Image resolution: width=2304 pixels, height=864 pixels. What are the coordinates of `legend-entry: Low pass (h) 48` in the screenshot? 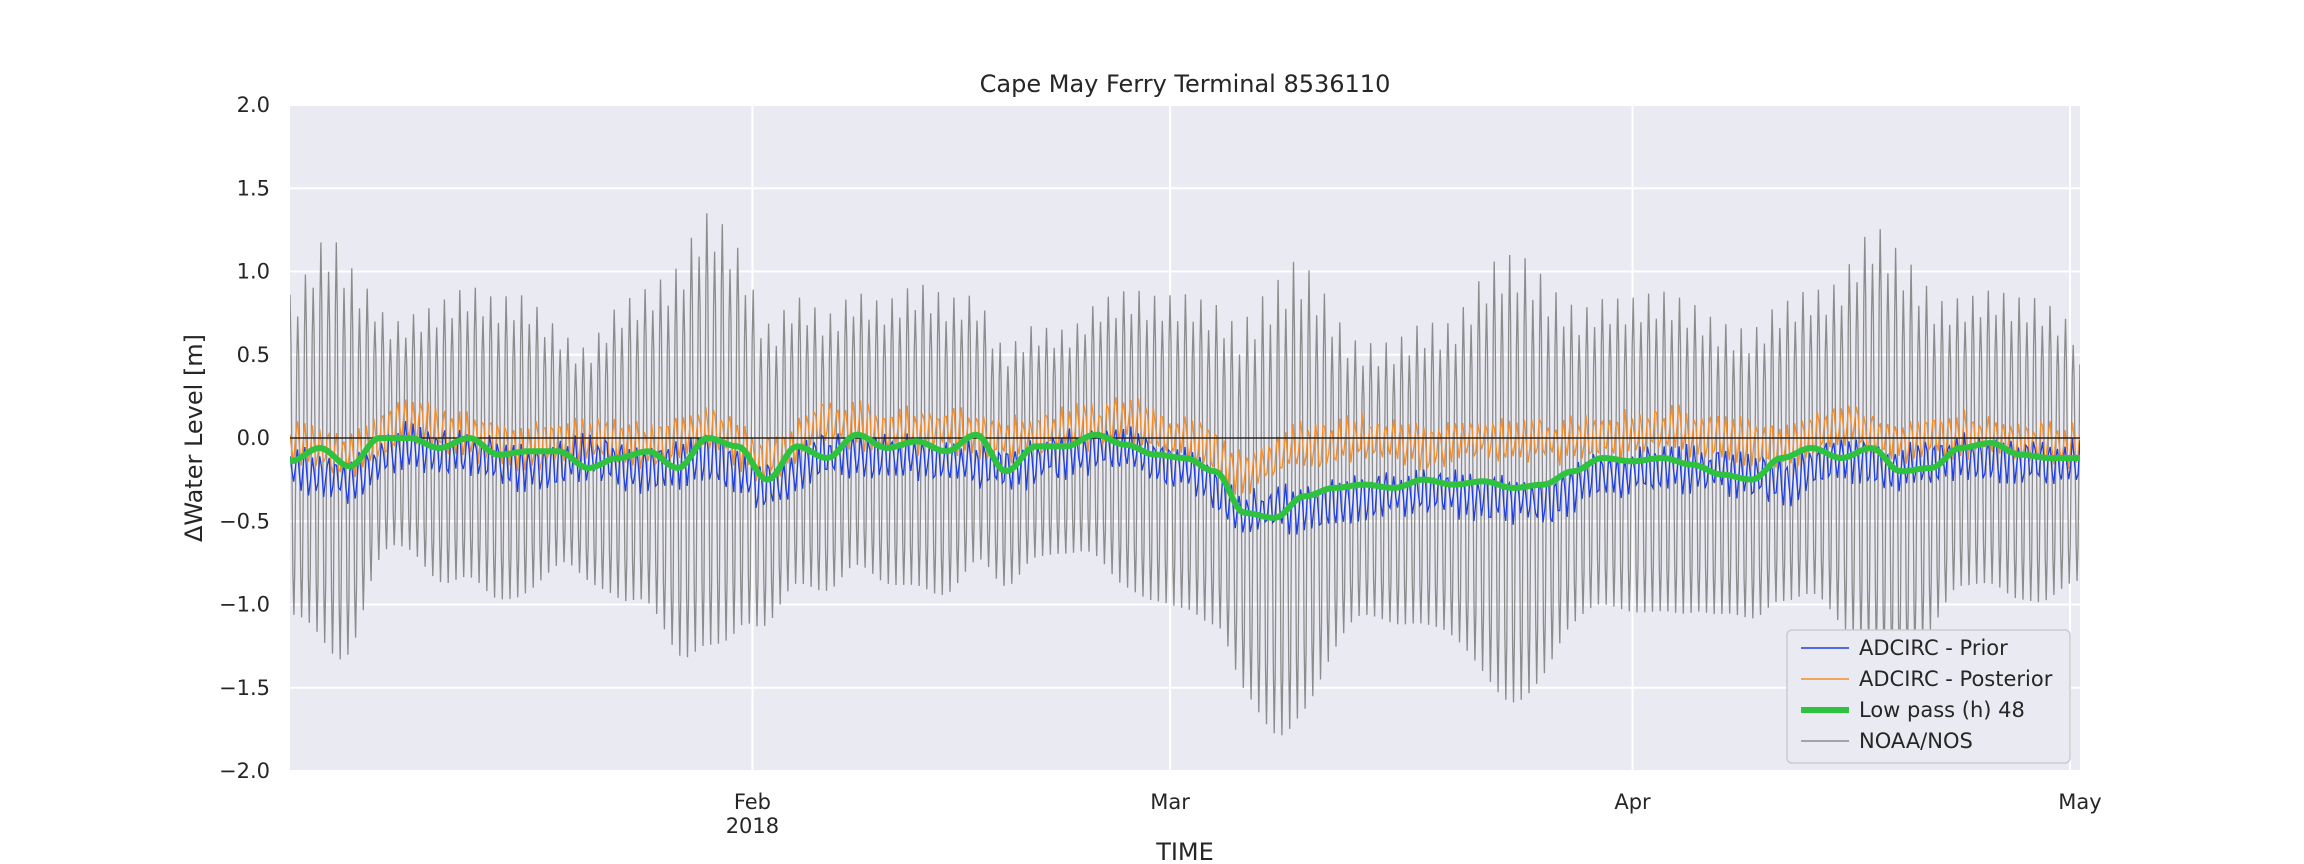 It's located at (1942, 710).